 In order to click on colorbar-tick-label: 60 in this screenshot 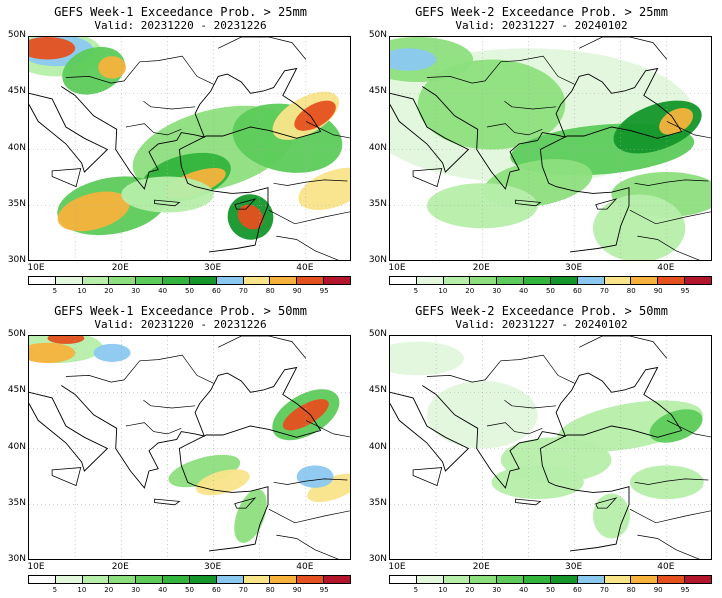, I will do `click(577, 291)`.